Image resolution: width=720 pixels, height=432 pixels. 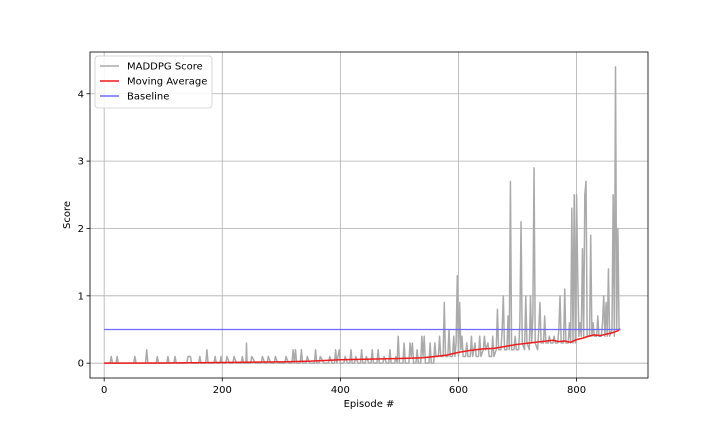 What do you see at coordinates (362, 346) in the screenshot?
I see `series-moving-average` at bounding box center [362, 346].